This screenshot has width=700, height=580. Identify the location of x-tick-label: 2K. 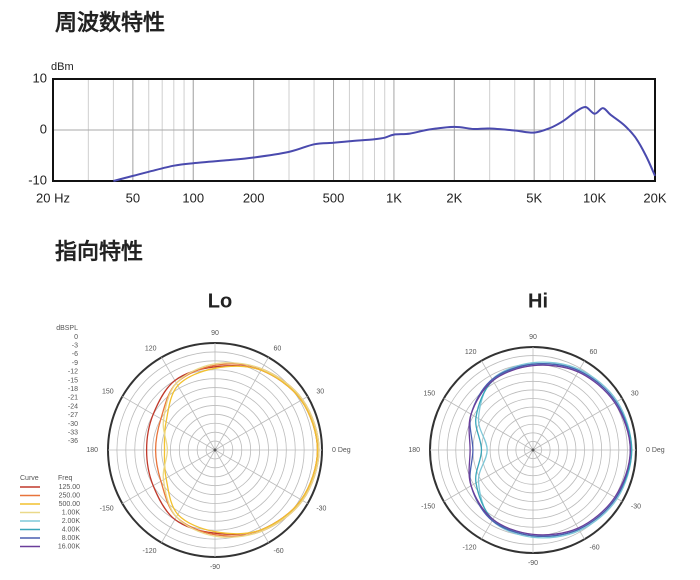
(454, 197).